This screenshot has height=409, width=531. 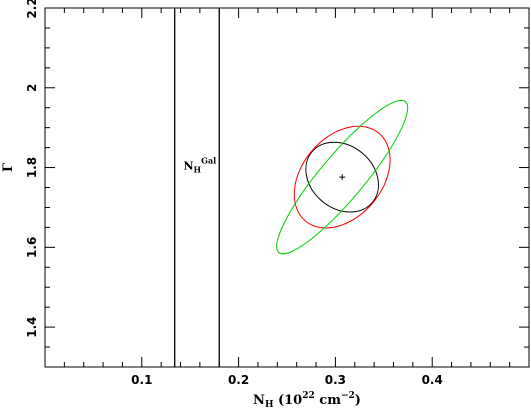 I want to click on y-tick-label: 2, so click(x=32, y=88).